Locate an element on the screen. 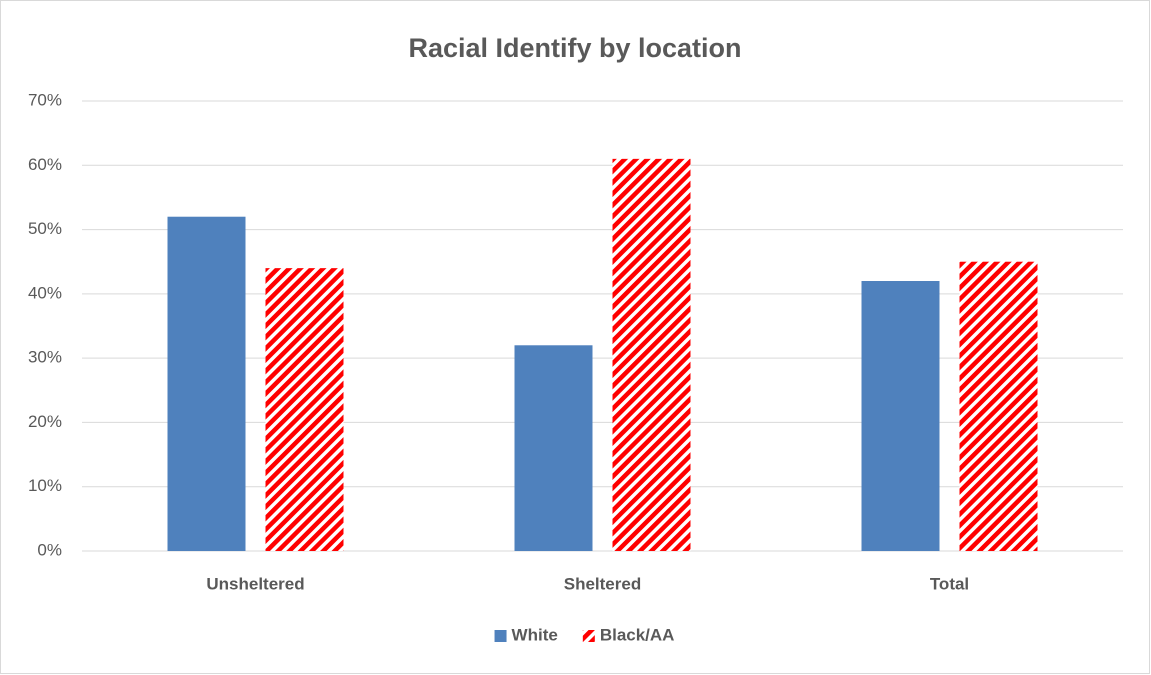 This screenshot has height=675, width=1151. y-tick-label: 20% is located at coordinates (45, 421).